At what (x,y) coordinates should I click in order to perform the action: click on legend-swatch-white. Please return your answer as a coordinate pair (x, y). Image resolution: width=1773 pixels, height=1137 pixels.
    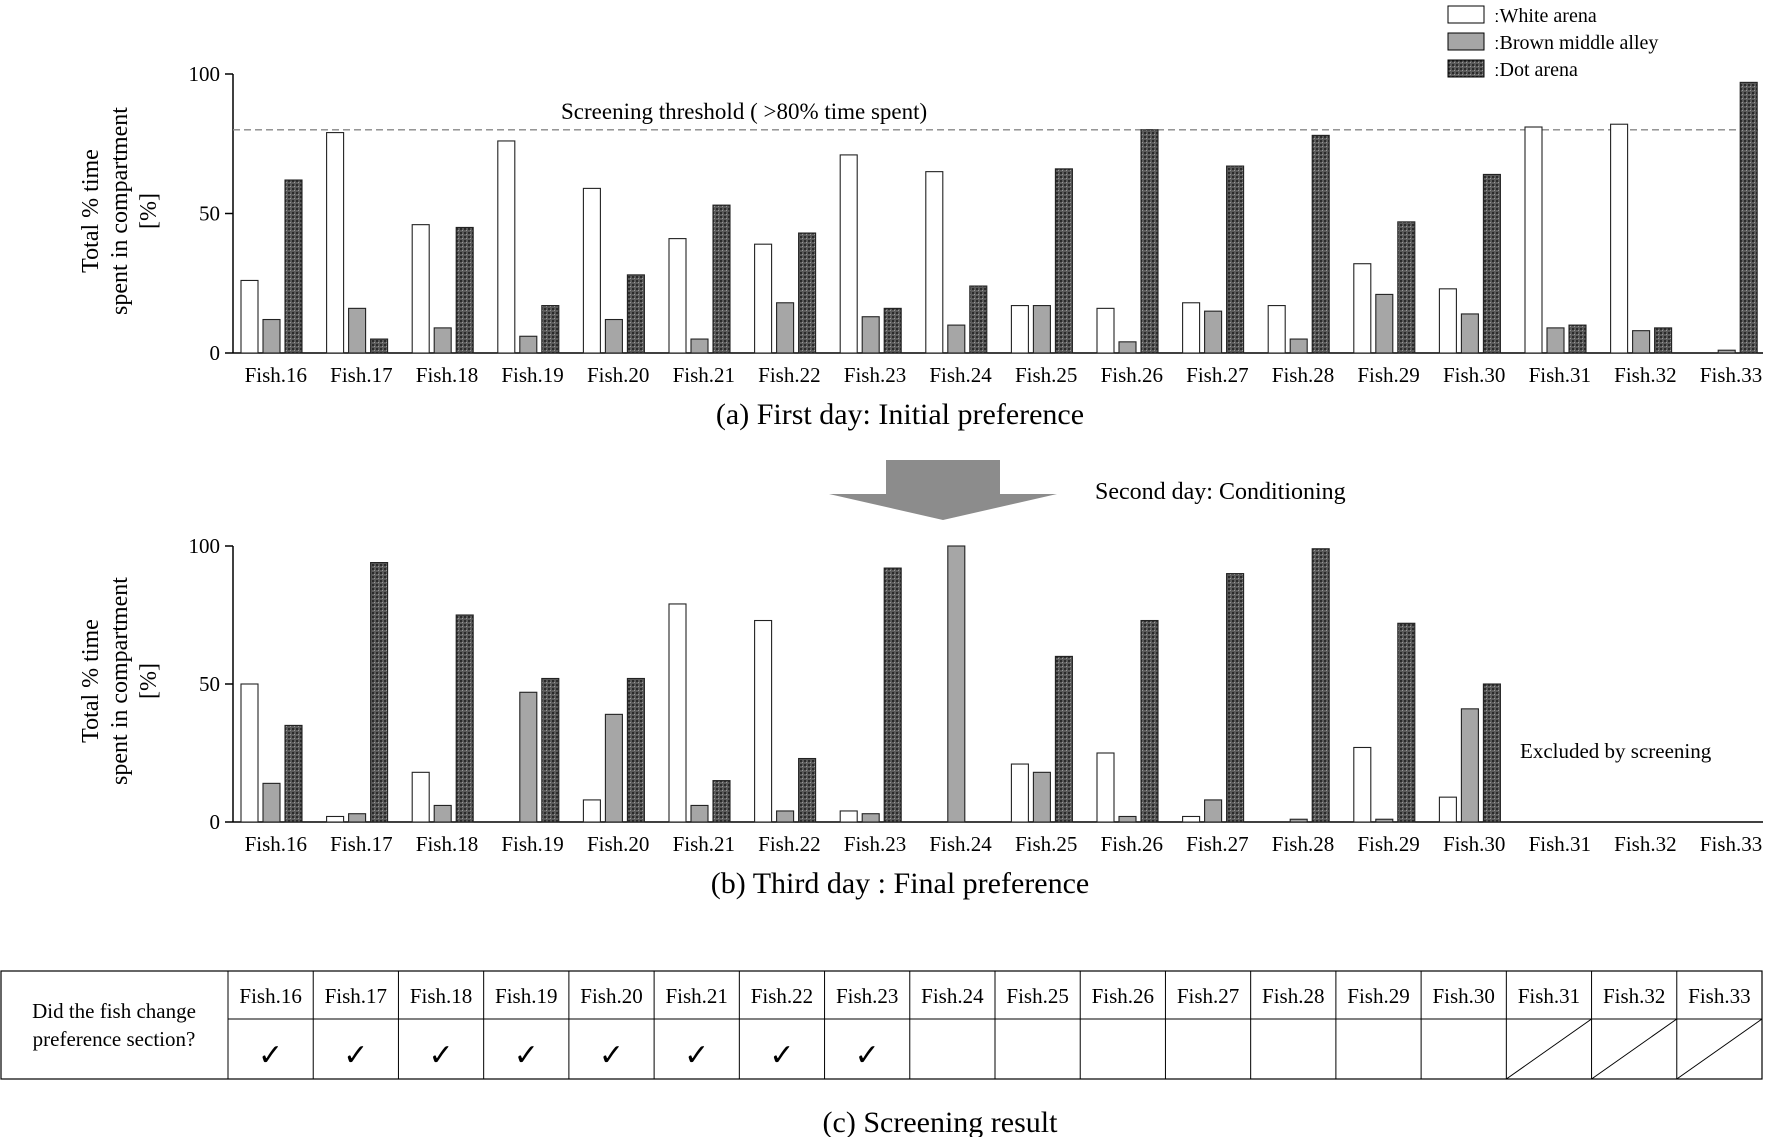
    Looking at the image, I should click on (1466, 14).